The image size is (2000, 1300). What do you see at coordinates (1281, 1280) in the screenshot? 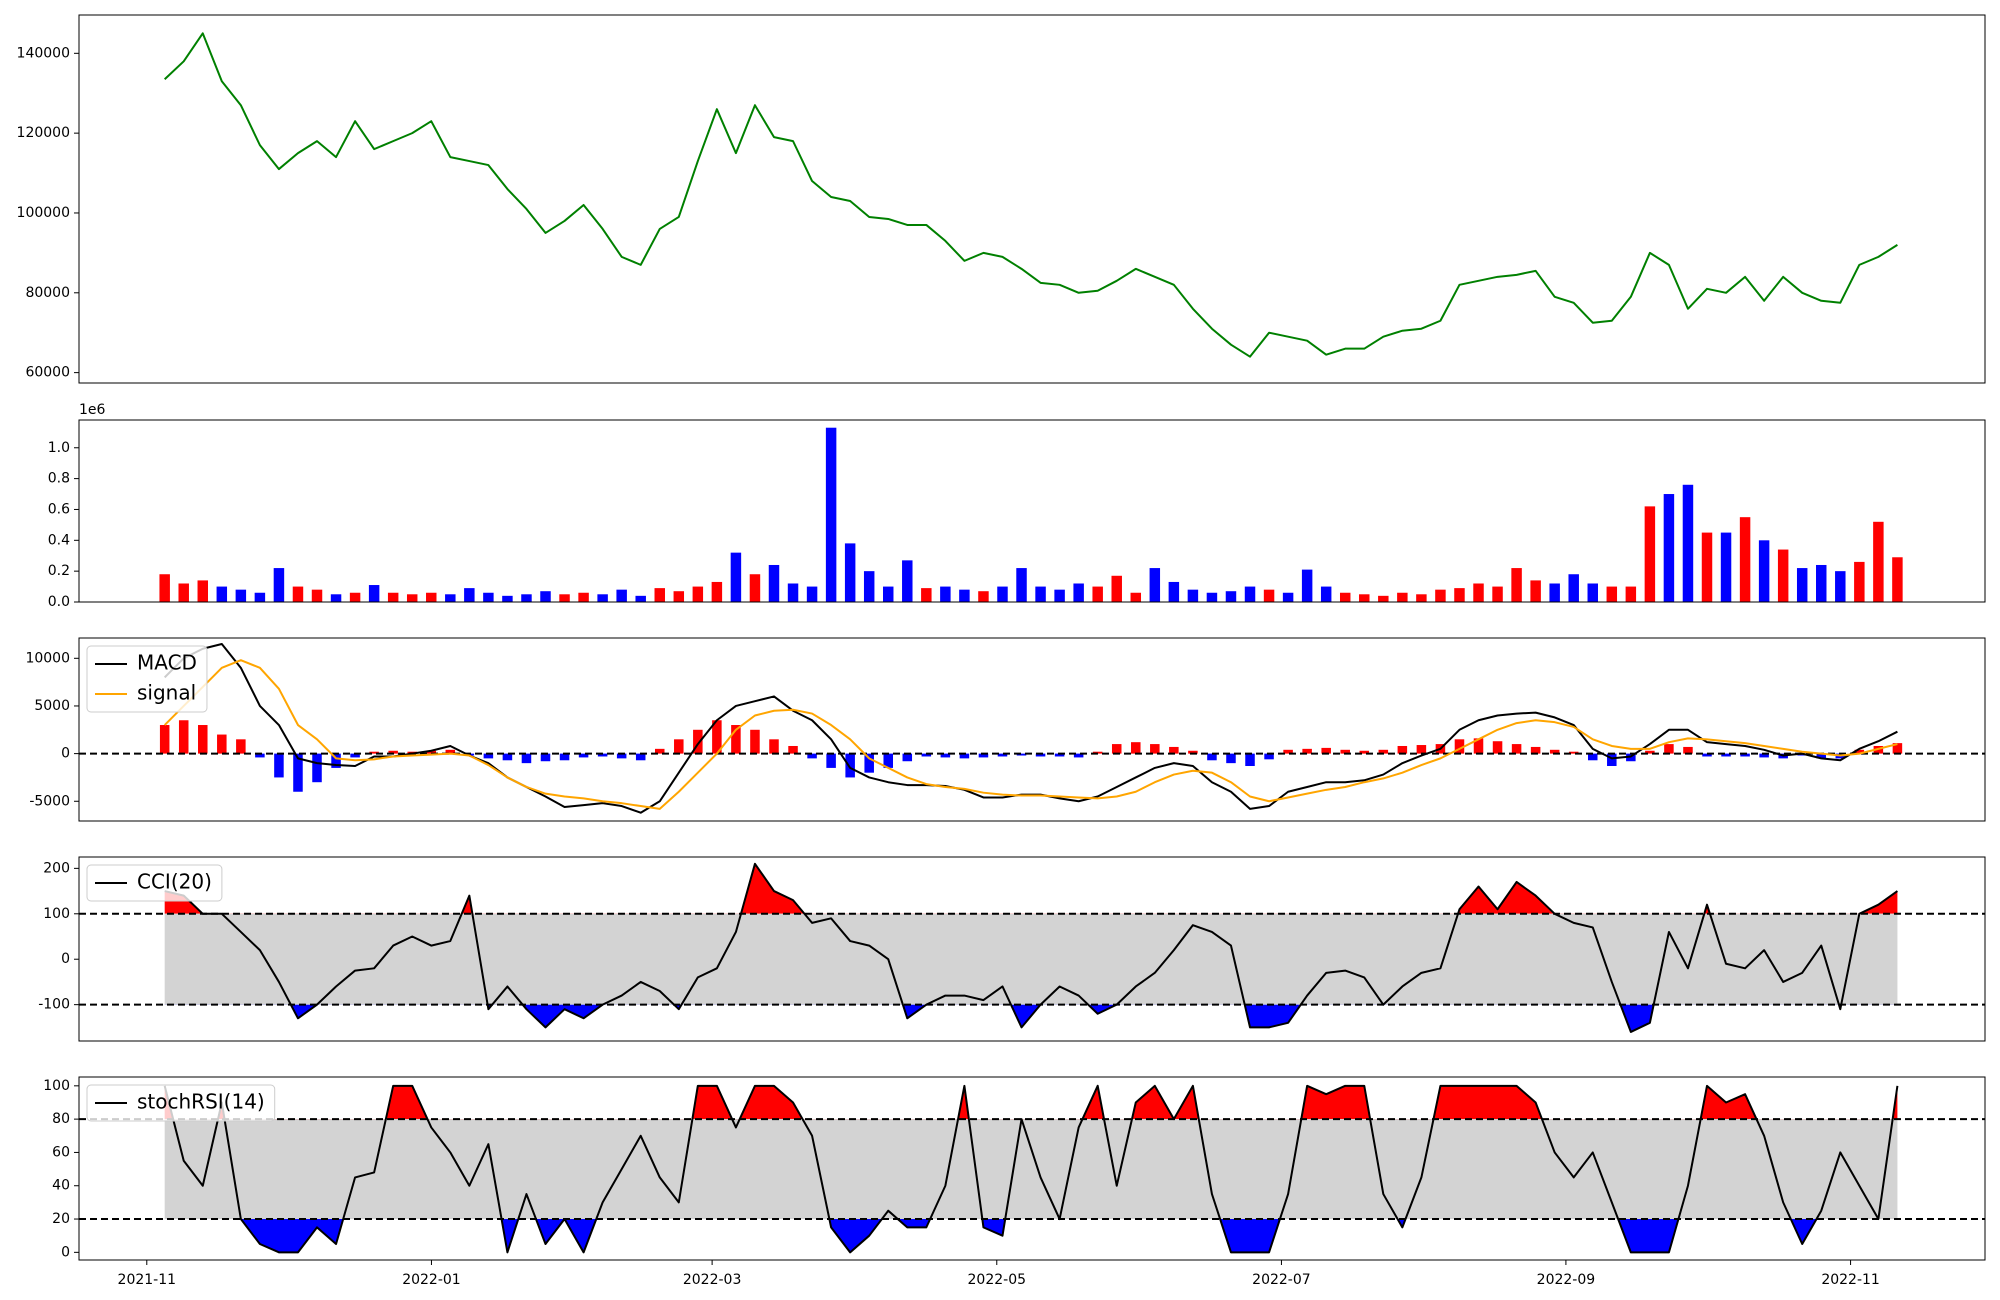
I see `x-tick-label: 2022-07` at bounding box center [1281, 1280].